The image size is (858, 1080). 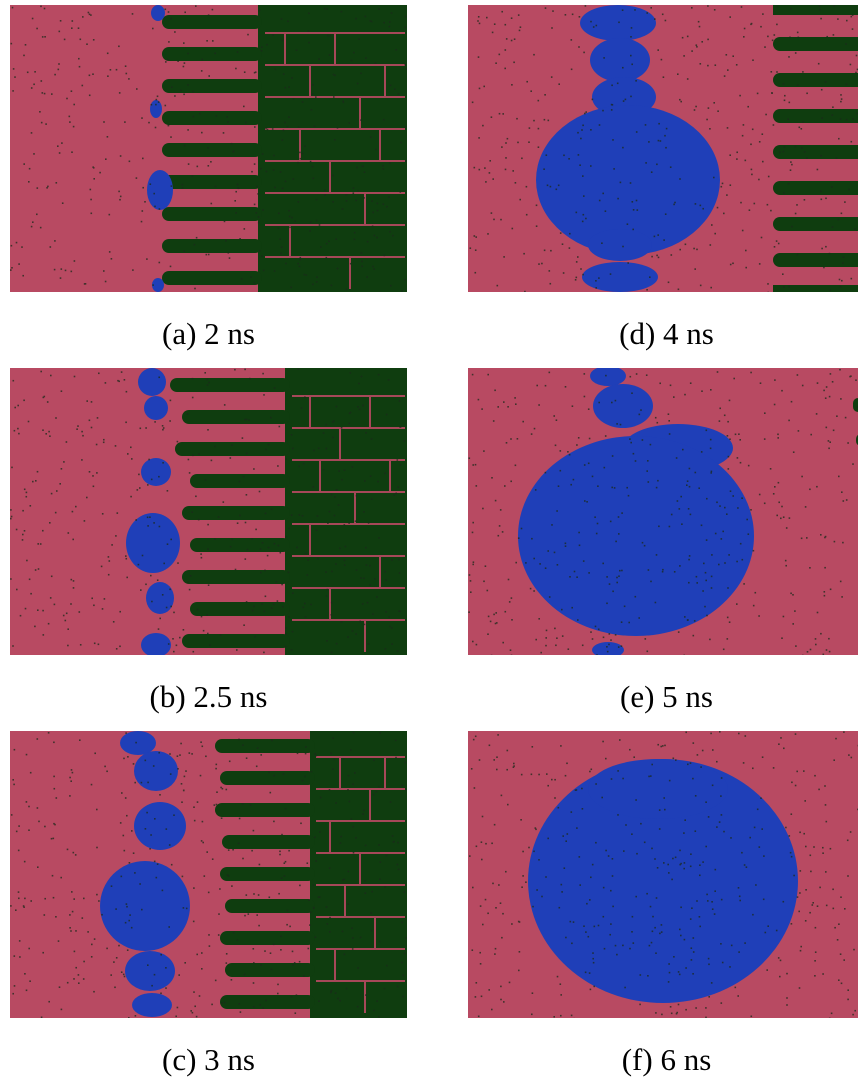 I want to click on panel-caption: (d) 4 ns, so click(x=663, y=334).